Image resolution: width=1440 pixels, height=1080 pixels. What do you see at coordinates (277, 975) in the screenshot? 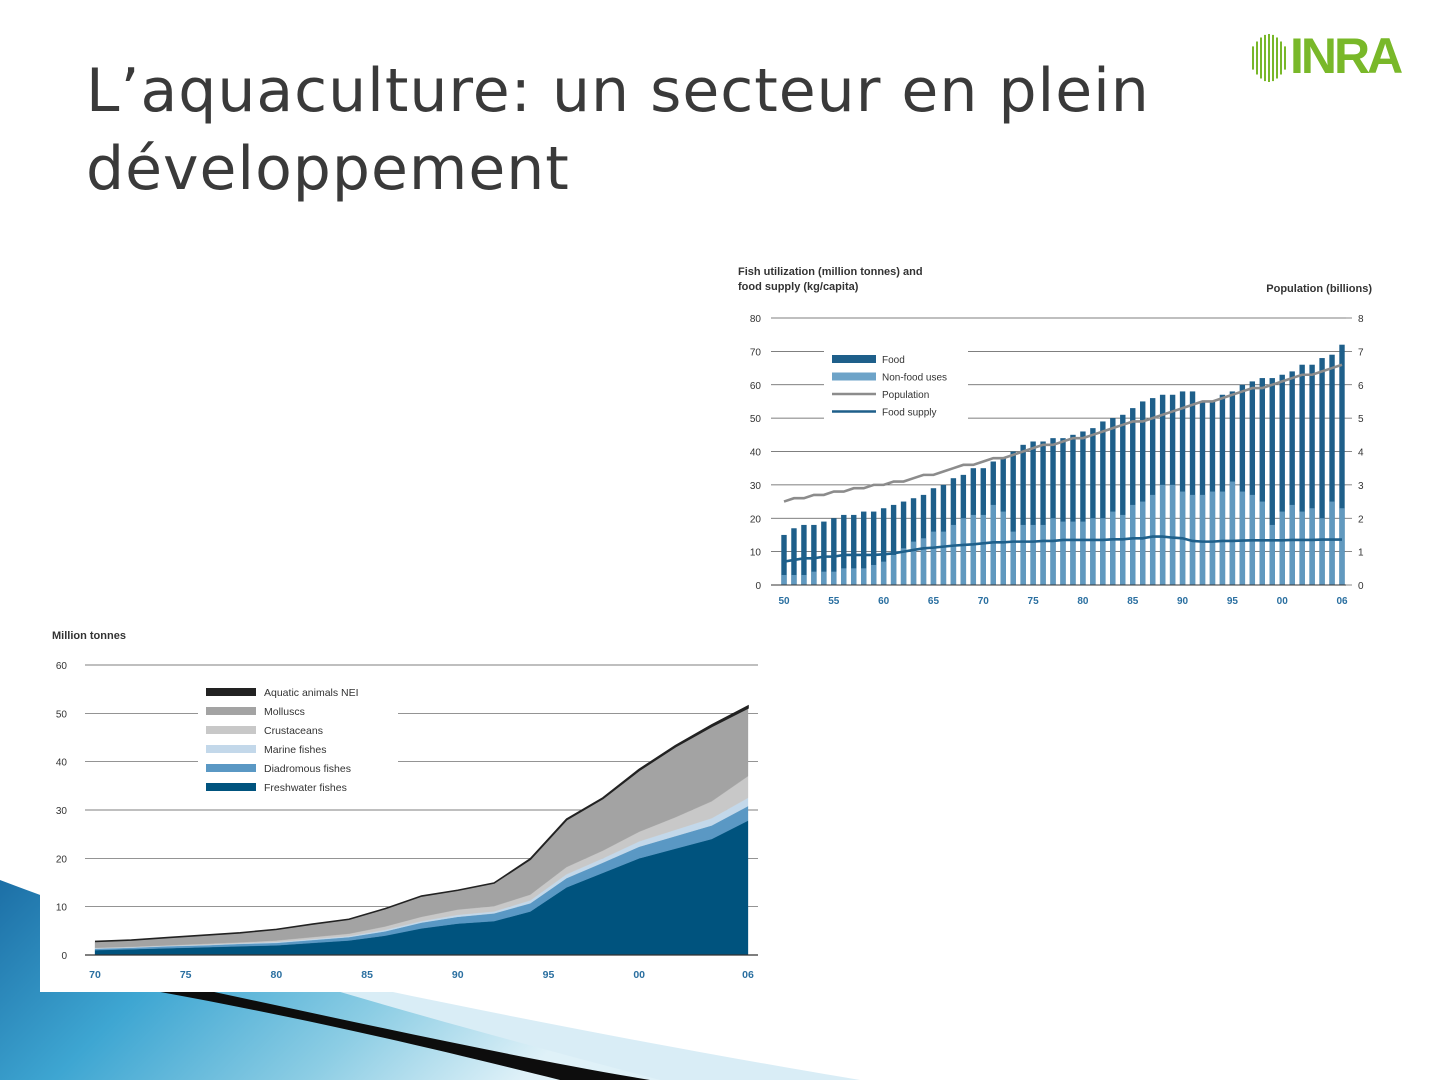
I see `x-tick-label: 80` at bounding box center [277, 975].